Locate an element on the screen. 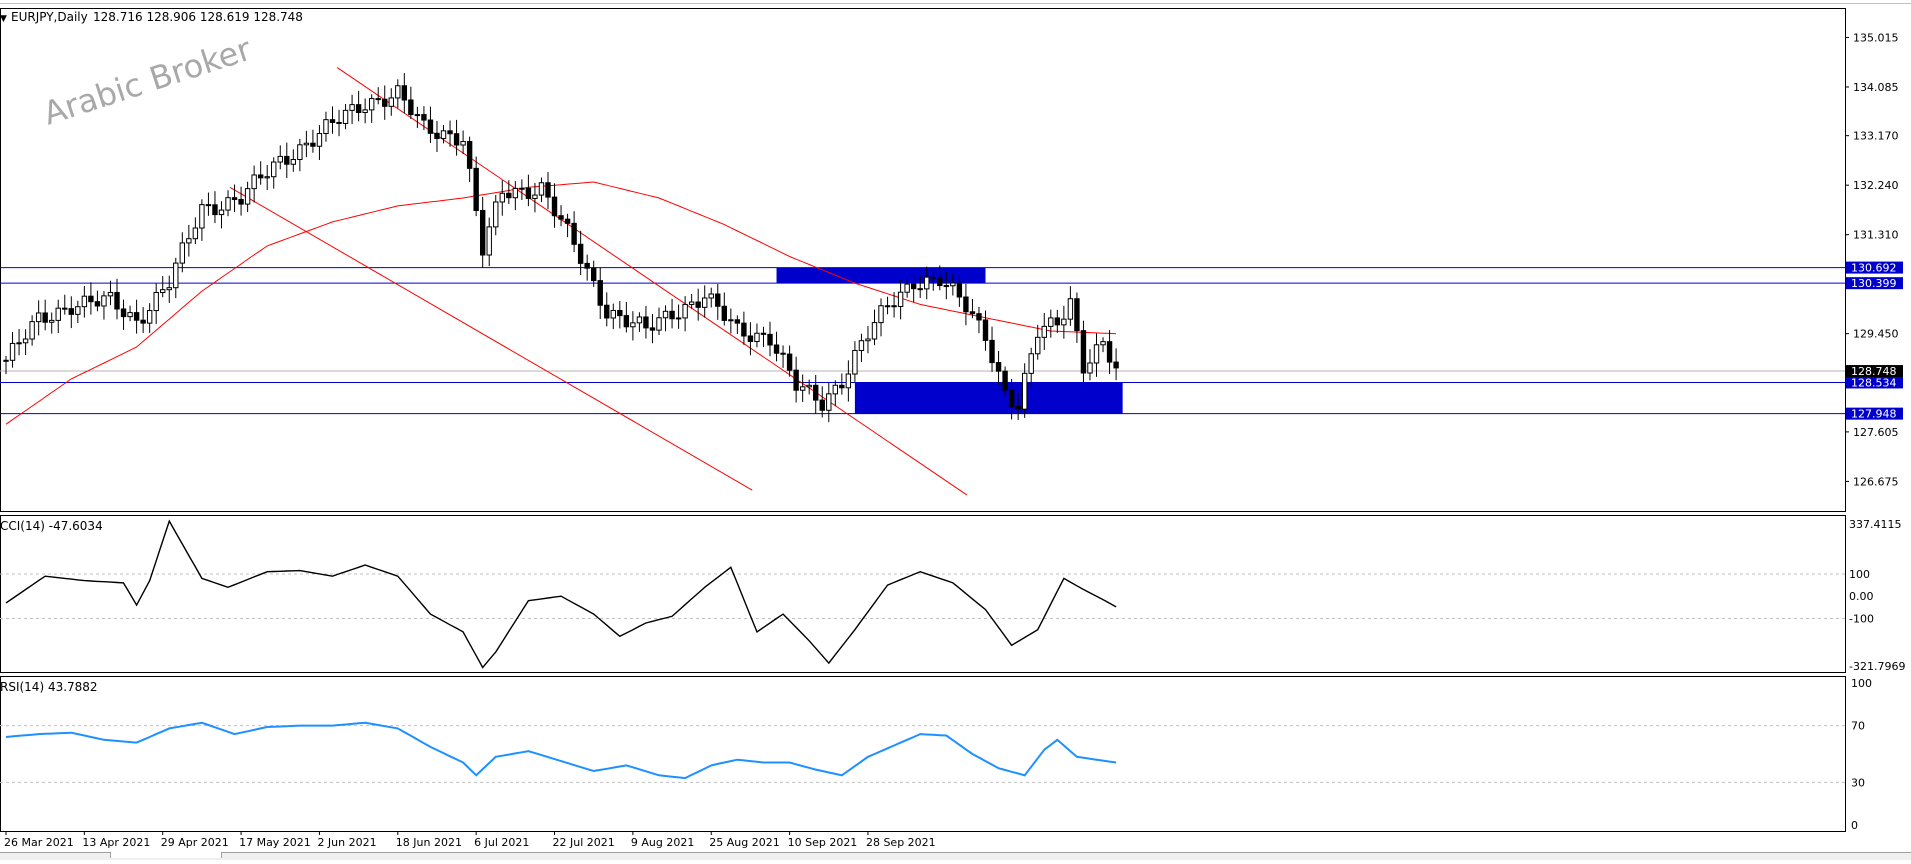 The image size is (1911, 864). ohlc-readout: 128.716 128.906 128.619 128.748 is located at coordinates (198, 17).